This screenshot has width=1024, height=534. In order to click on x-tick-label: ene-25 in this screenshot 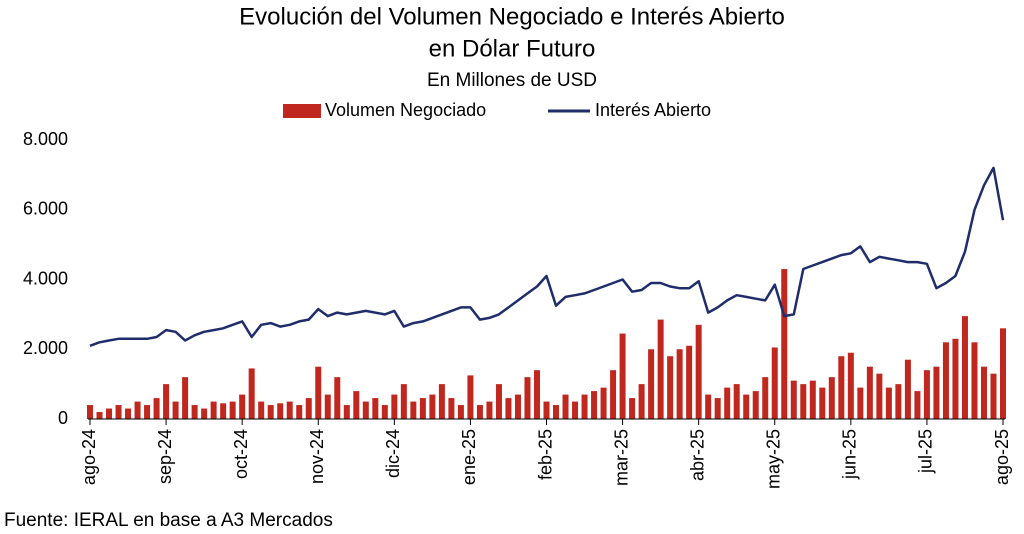, I will do `click(469, 457)`.